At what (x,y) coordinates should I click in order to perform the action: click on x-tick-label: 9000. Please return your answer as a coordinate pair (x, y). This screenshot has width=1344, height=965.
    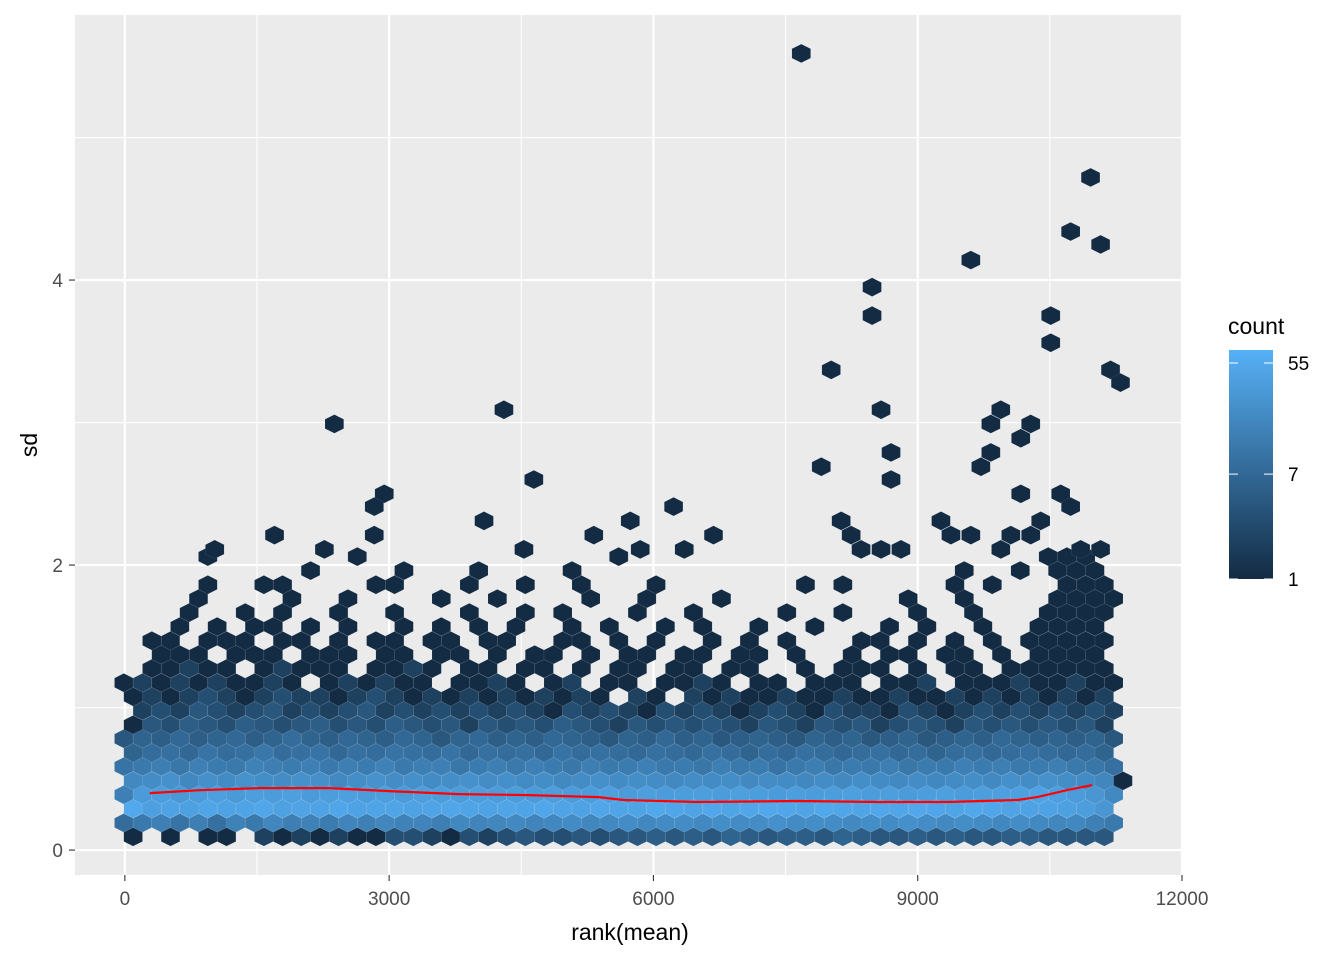
    Looking at the image, I should click on (918, 899).